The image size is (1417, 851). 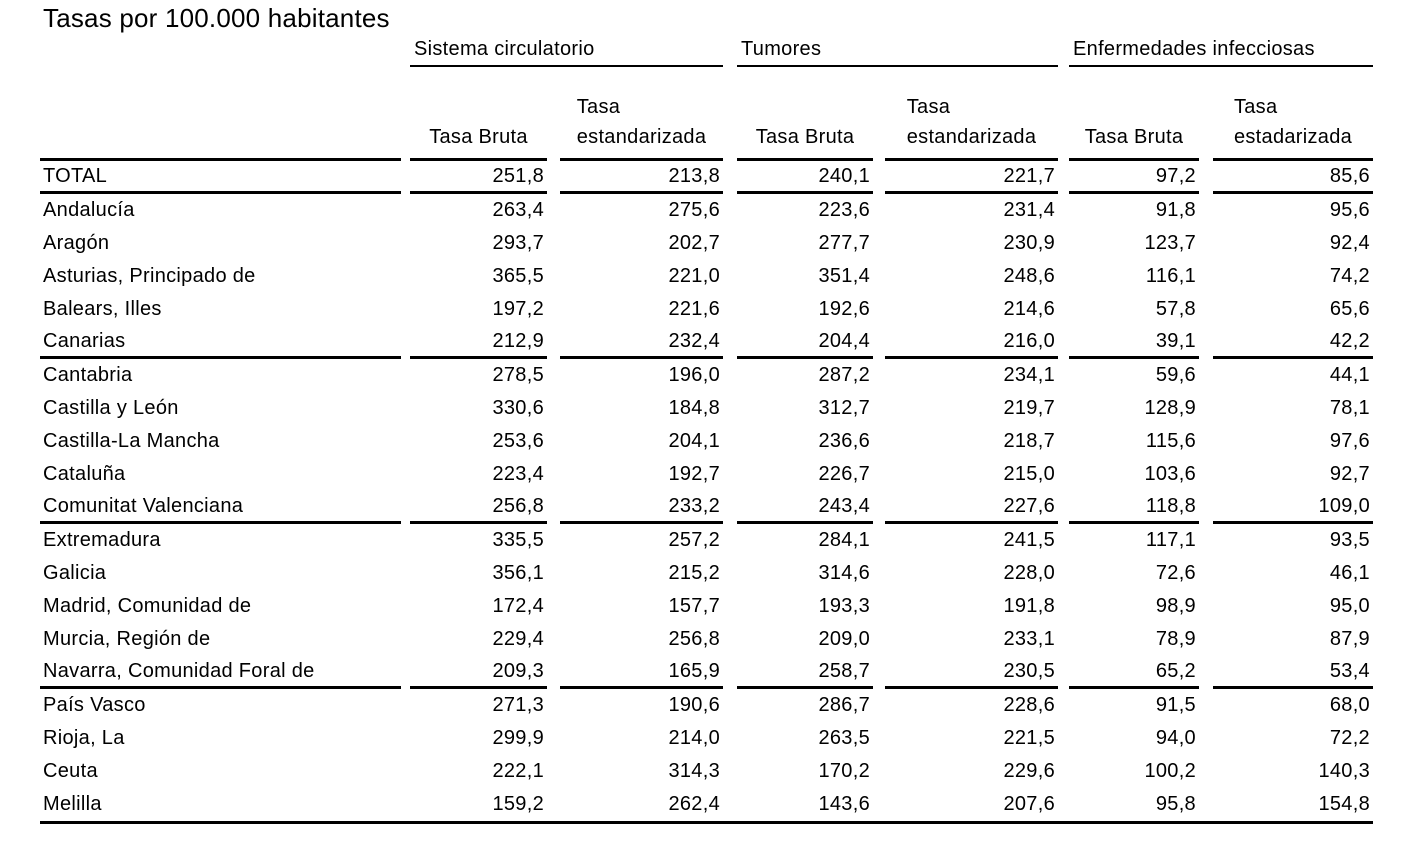 What do you see at coordinates (1170, 474) in the screenshot?
I see `infectious-crude-rate: 103,6` at bounding box center [1170, 474].